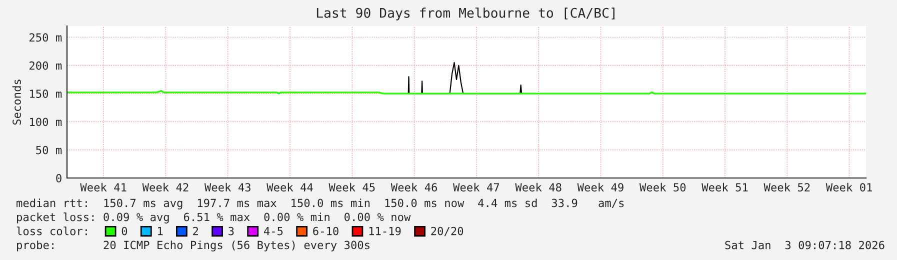 This screenshot has width=897, height=260. I want to click on text: probe: 20 ICMP Echo Pings (56 Bytes) every 300s, so click(193, 246).